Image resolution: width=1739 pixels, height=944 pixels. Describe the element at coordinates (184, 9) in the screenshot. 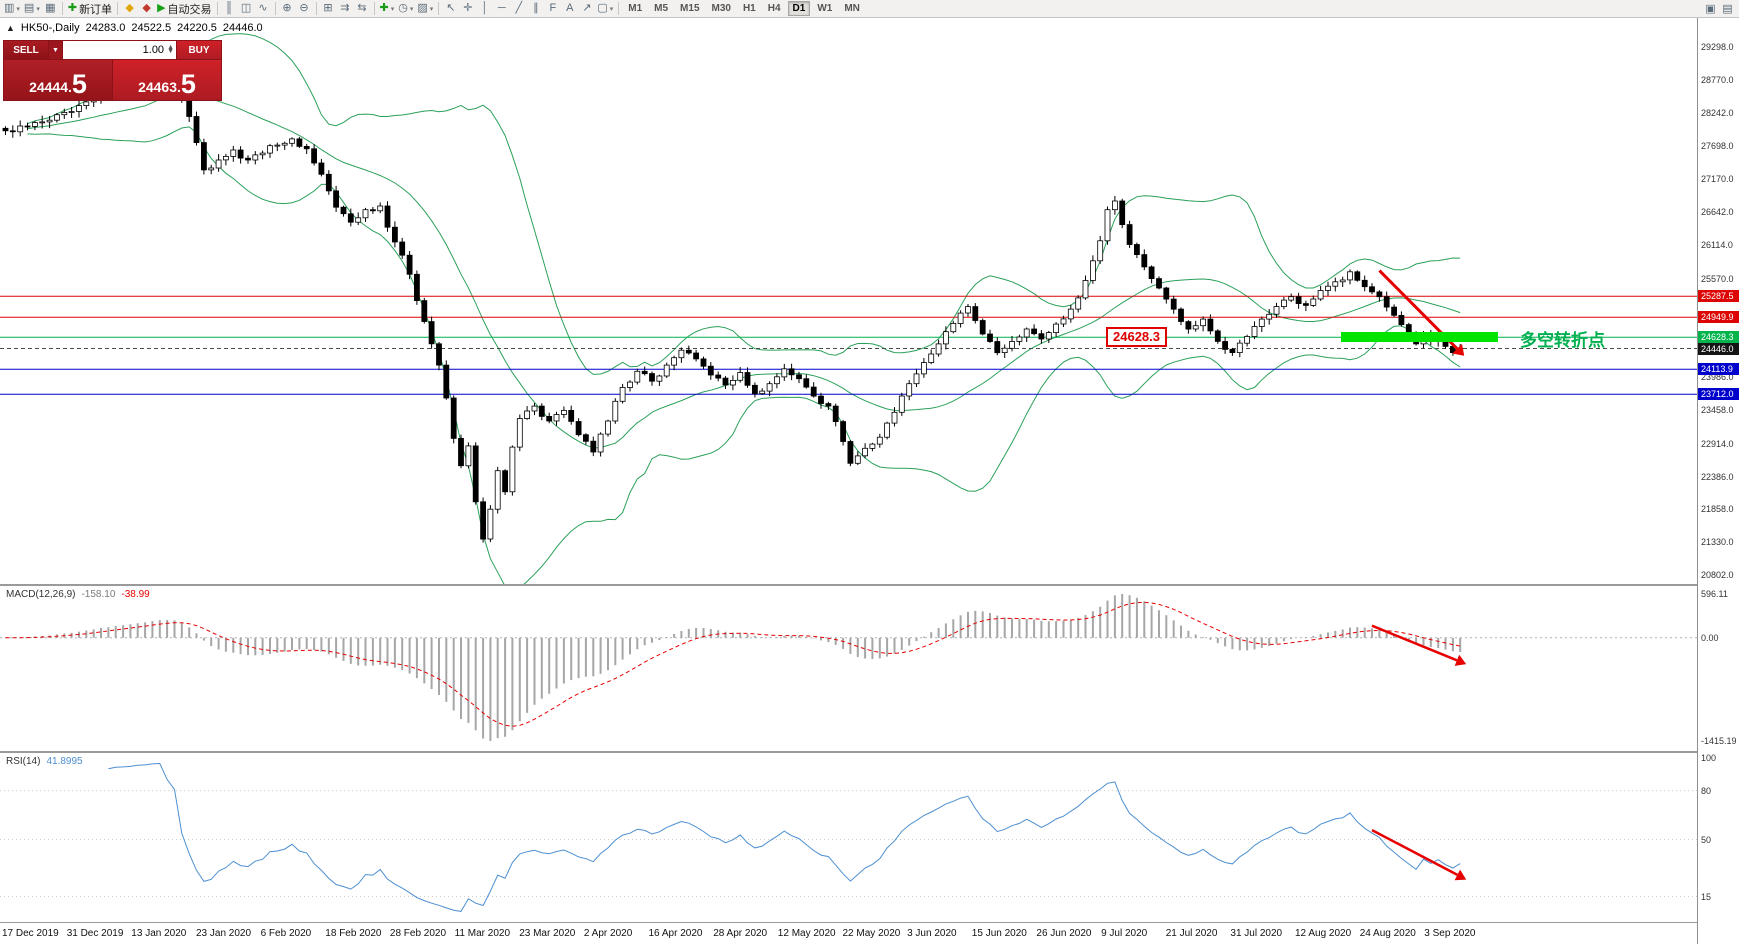

I see `toolbar-autotrading-button: ▶ 自动交易` at that location.